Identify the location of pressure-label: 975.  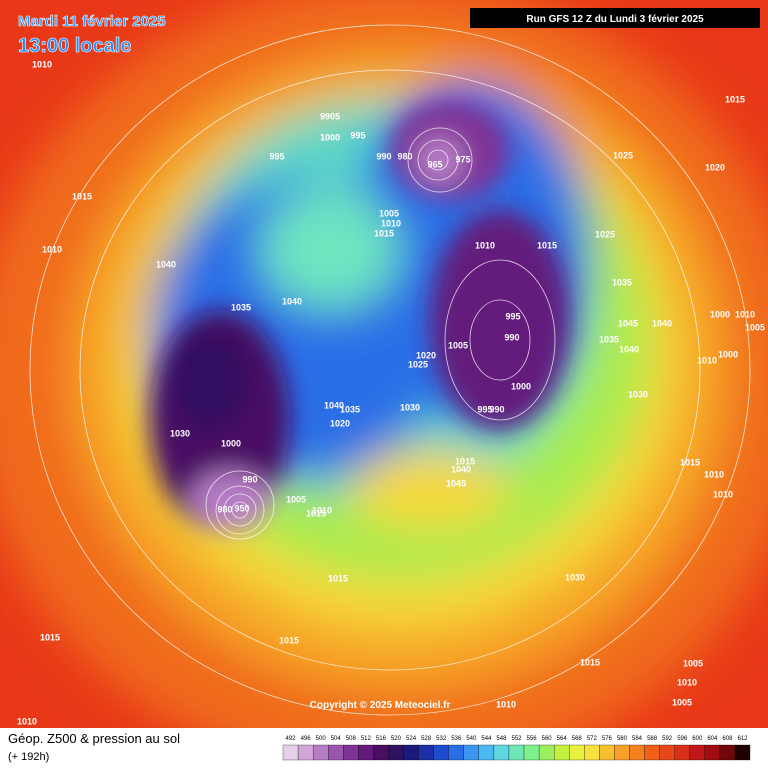
(462, 159).